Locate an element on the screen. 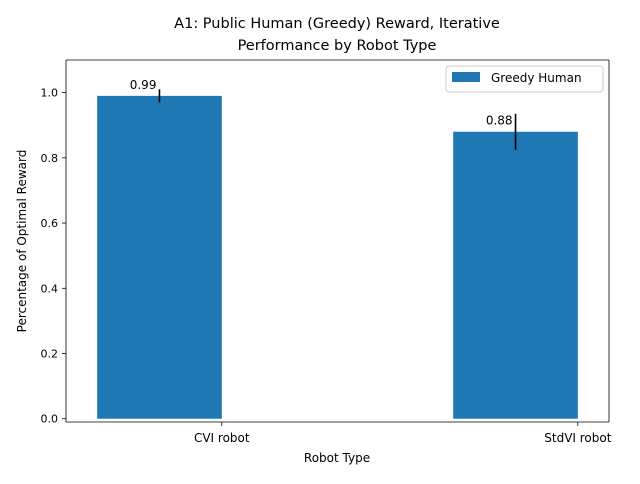 This screenshot has width=640, height=484. y-tick-label: 0.4 is located at coordinates (50, 288).